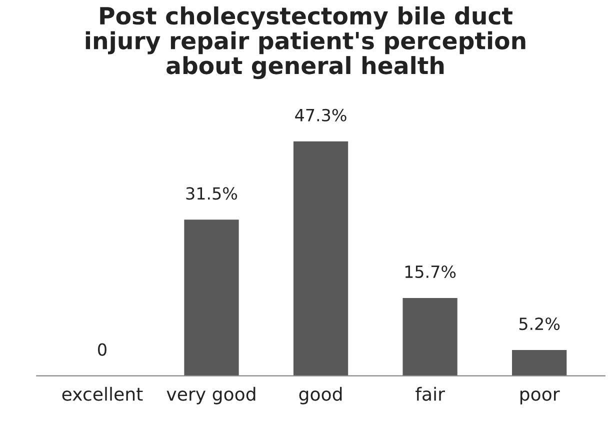  Describe the element at coordinates (320, 395) in the screenshot. I see `x-tick-label: good` at that location.